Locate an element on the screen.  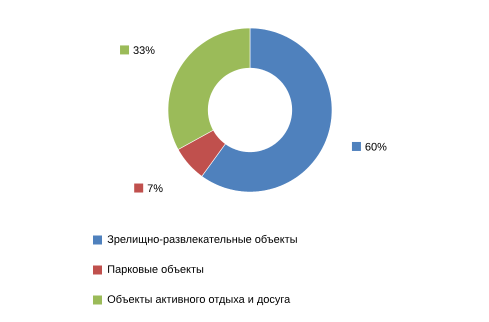
legend-label: Зрелищно-развлекательные объекты is located at coordinates (202, 240).